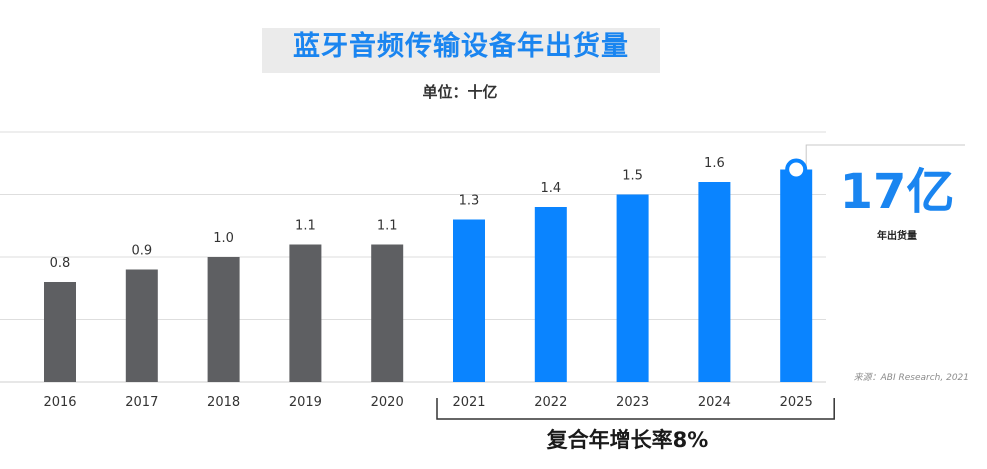 The width and height of the screenshot is (987, 469). Describe the element at coordinates (897, 236) in the screenshot. I see `highlight-label: 年出货量` at that location.